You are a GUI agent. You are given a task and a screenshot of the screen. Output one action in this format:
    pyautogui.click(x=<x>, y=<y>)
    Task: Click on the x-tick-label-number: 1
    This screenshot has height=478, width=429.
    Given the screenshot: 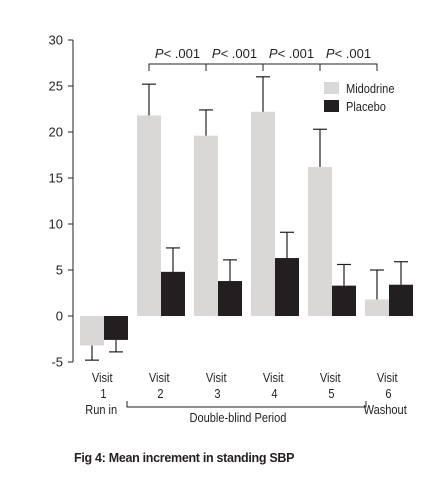 What is the action you would take?
    pyautogui.click(x=103, y=393)
    